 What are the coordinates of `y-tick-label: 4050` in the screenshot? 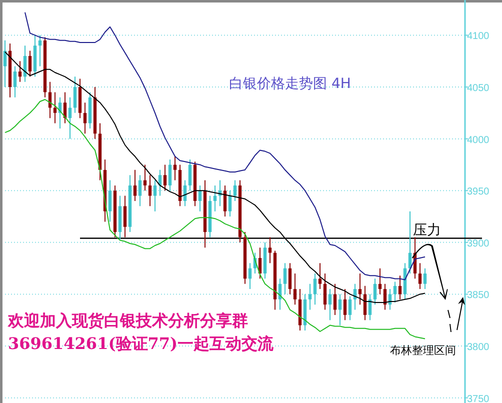 It's located at (478, 88).